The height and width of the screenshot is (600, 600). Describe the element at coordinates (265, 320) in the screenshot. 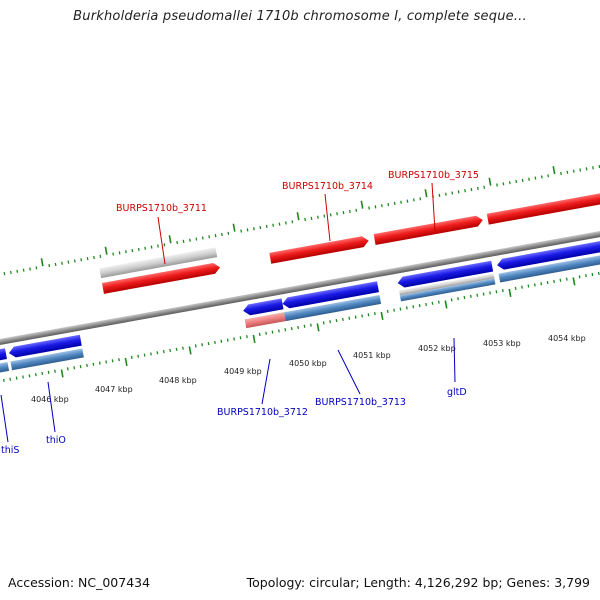

I see `cds-3712-partial` at that location.